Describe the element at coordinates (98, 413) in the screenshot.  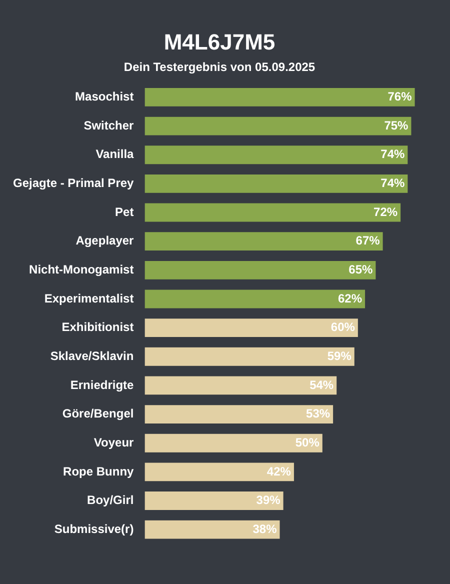
I see `y-tick-label: Göre/Bengel` at that location.